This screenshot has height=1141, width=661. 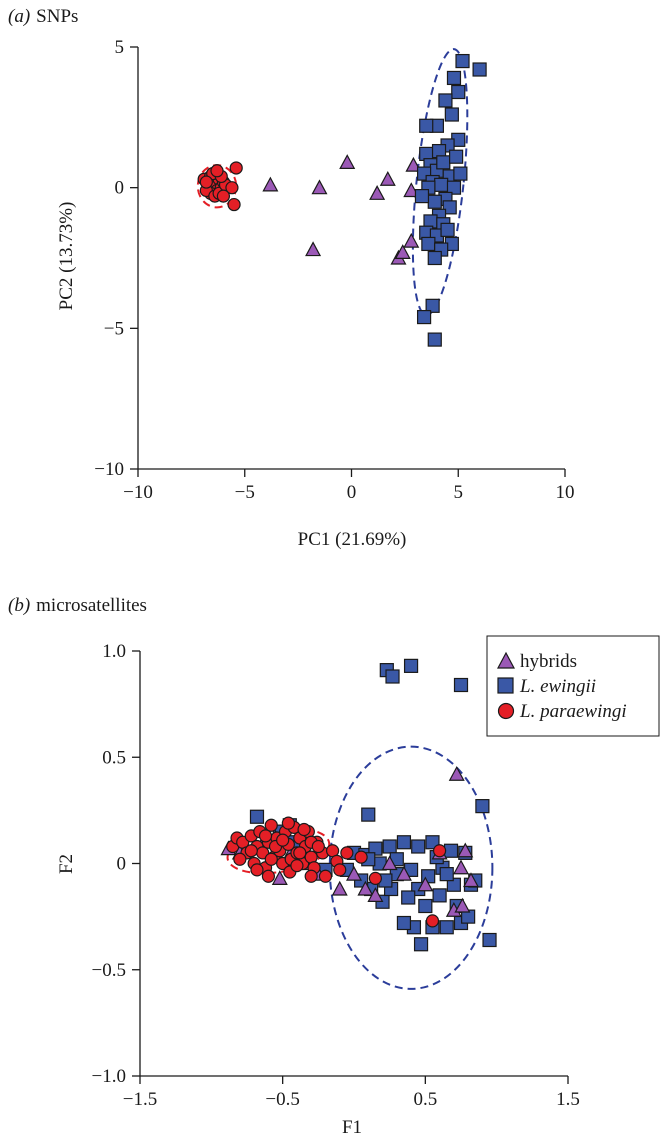 What do you see at coordinates (114, 651) in the screenshot?
I see `panel-b-y-tick-label: 1.0` at bounding box center [114, 651].